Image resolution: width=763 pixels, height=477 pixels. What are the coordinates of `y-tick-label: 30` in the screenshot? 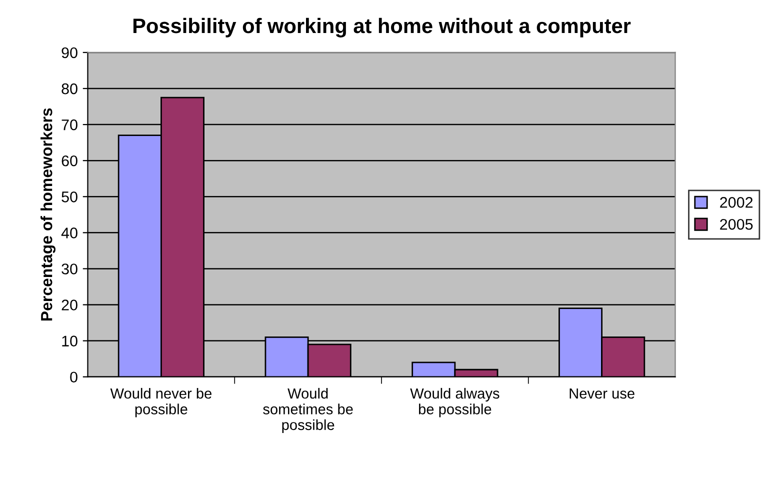 It's located at (70, 269).